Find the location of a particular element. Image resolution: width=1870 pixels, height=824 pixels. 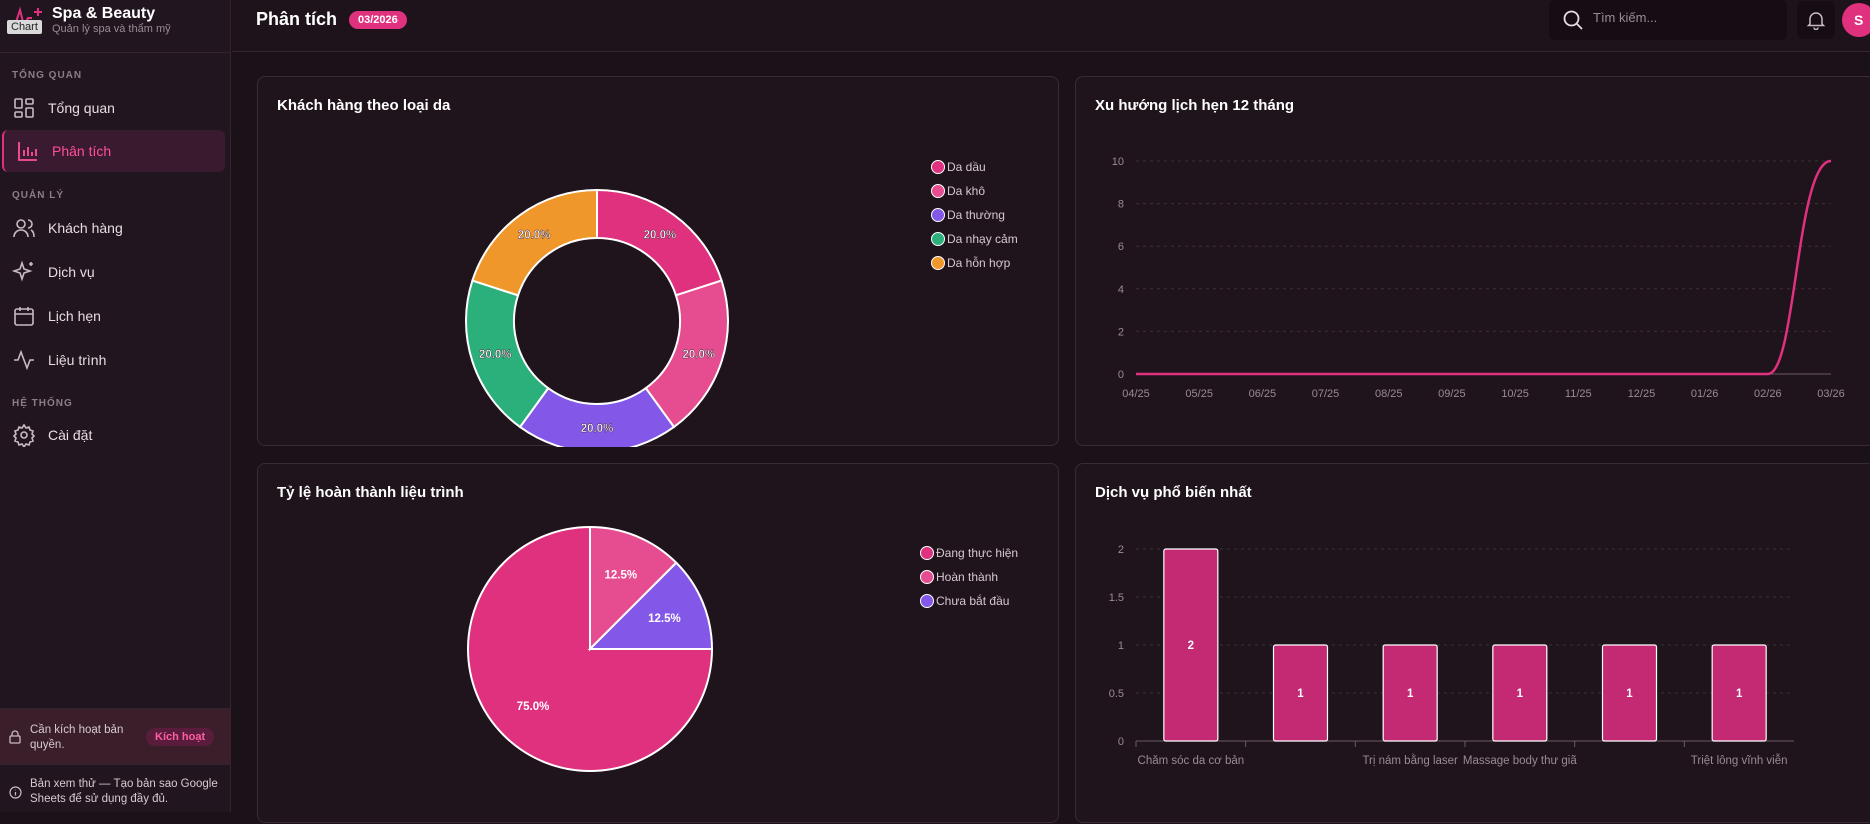

x-tick-label: 01/26 is located at coordinates (1705, 394).